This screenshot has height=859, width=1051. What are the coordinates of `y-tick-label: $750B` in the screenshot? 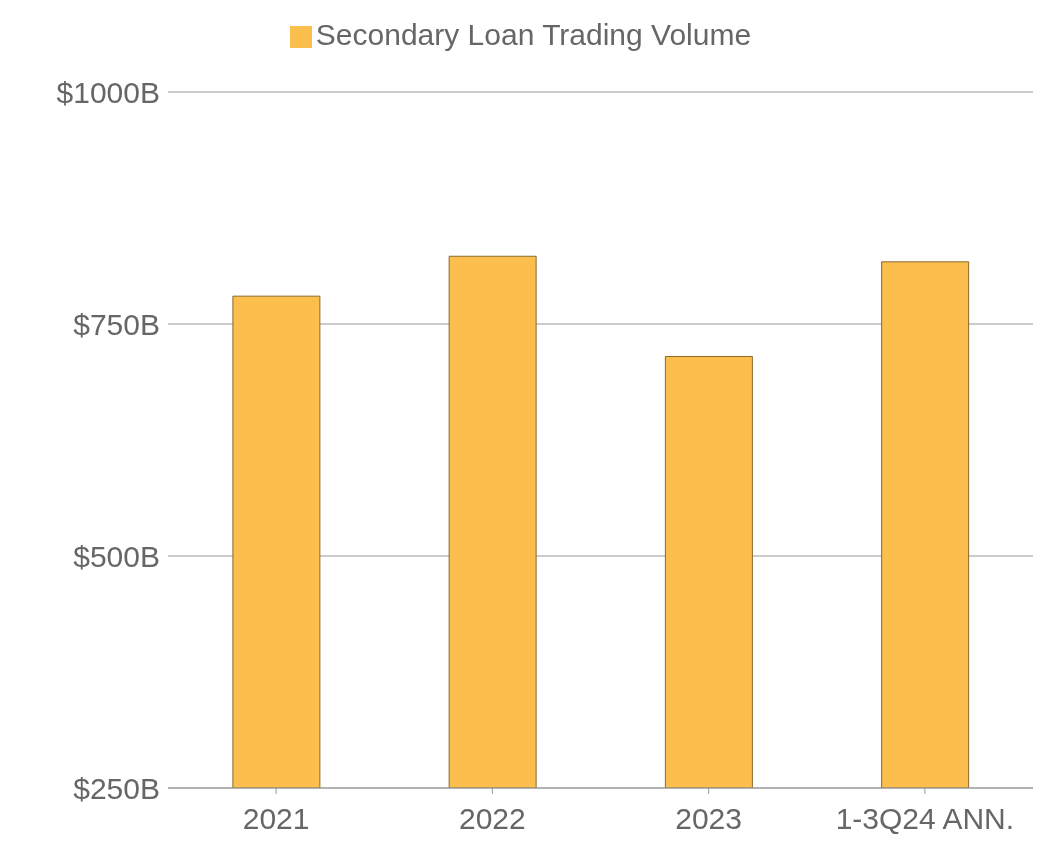 It's located at (116, 324).